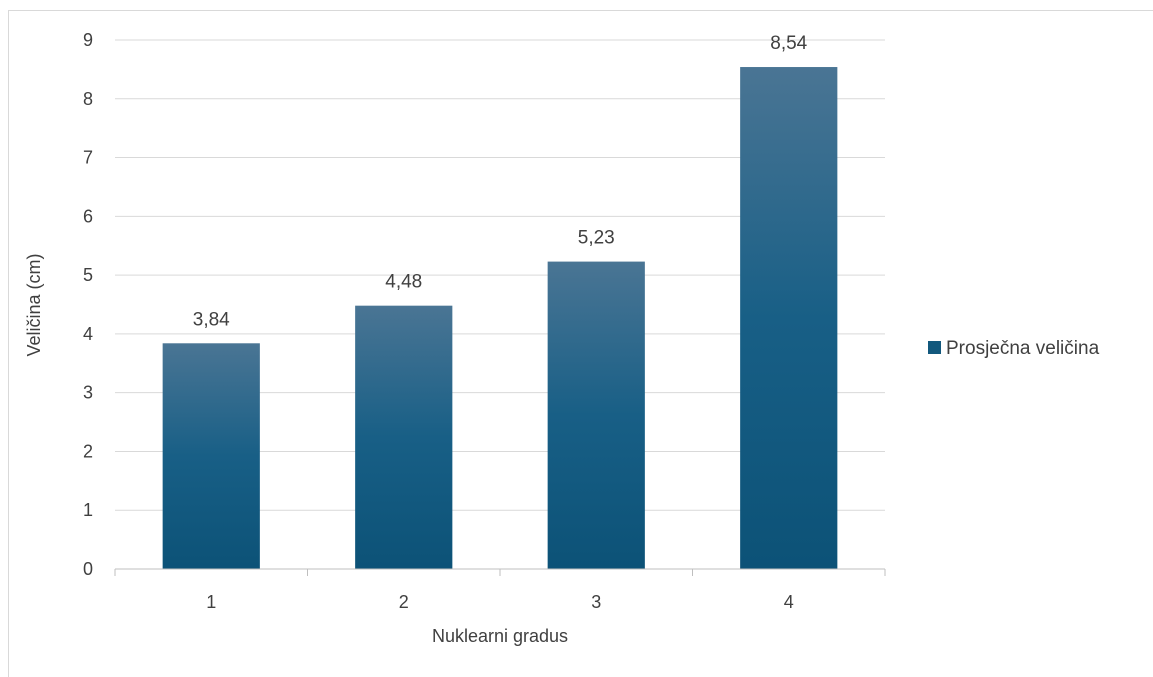 The width and height of the screenshot is (1153, 677). I want to click on y-tick-label: 9, so click(88, 40).